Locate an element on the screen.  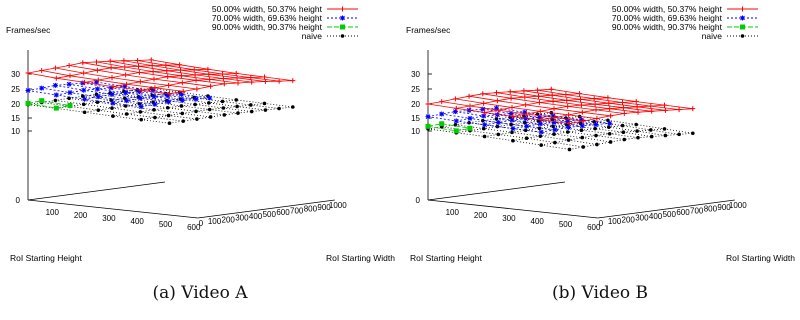
series-1-surface is located at coordinates (160, 77).